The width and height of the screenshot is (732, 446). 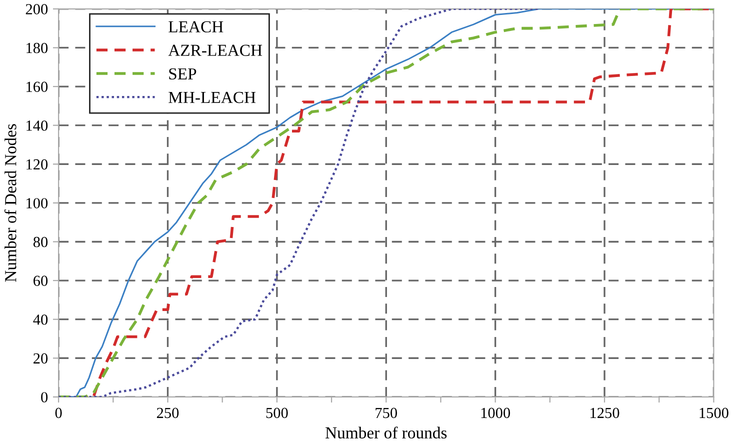 I want to click on y-tick-label: 80, so click(x=40, y=242).